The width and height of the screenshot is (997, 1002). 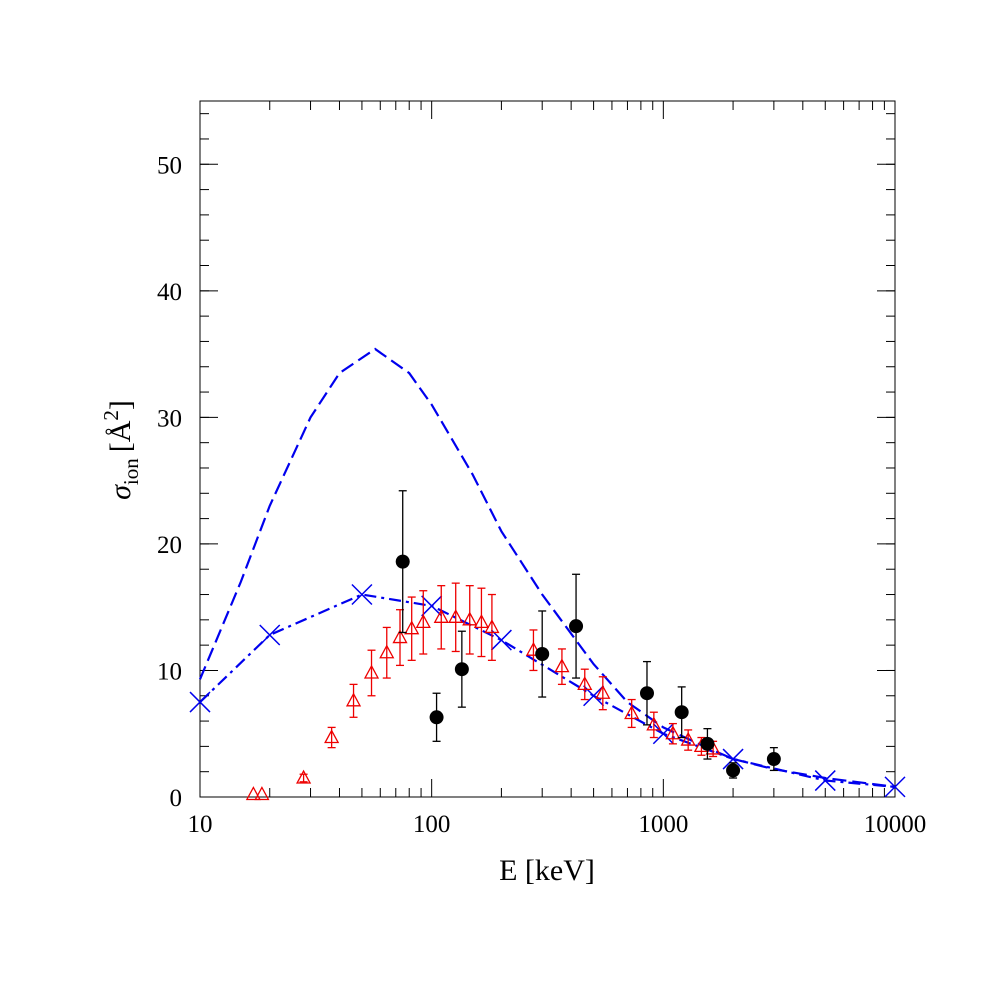 What do you see at coordinates (169, 671) in the screenshot?
I see `y-tick-label: 10` at bounding box center [169, 671].